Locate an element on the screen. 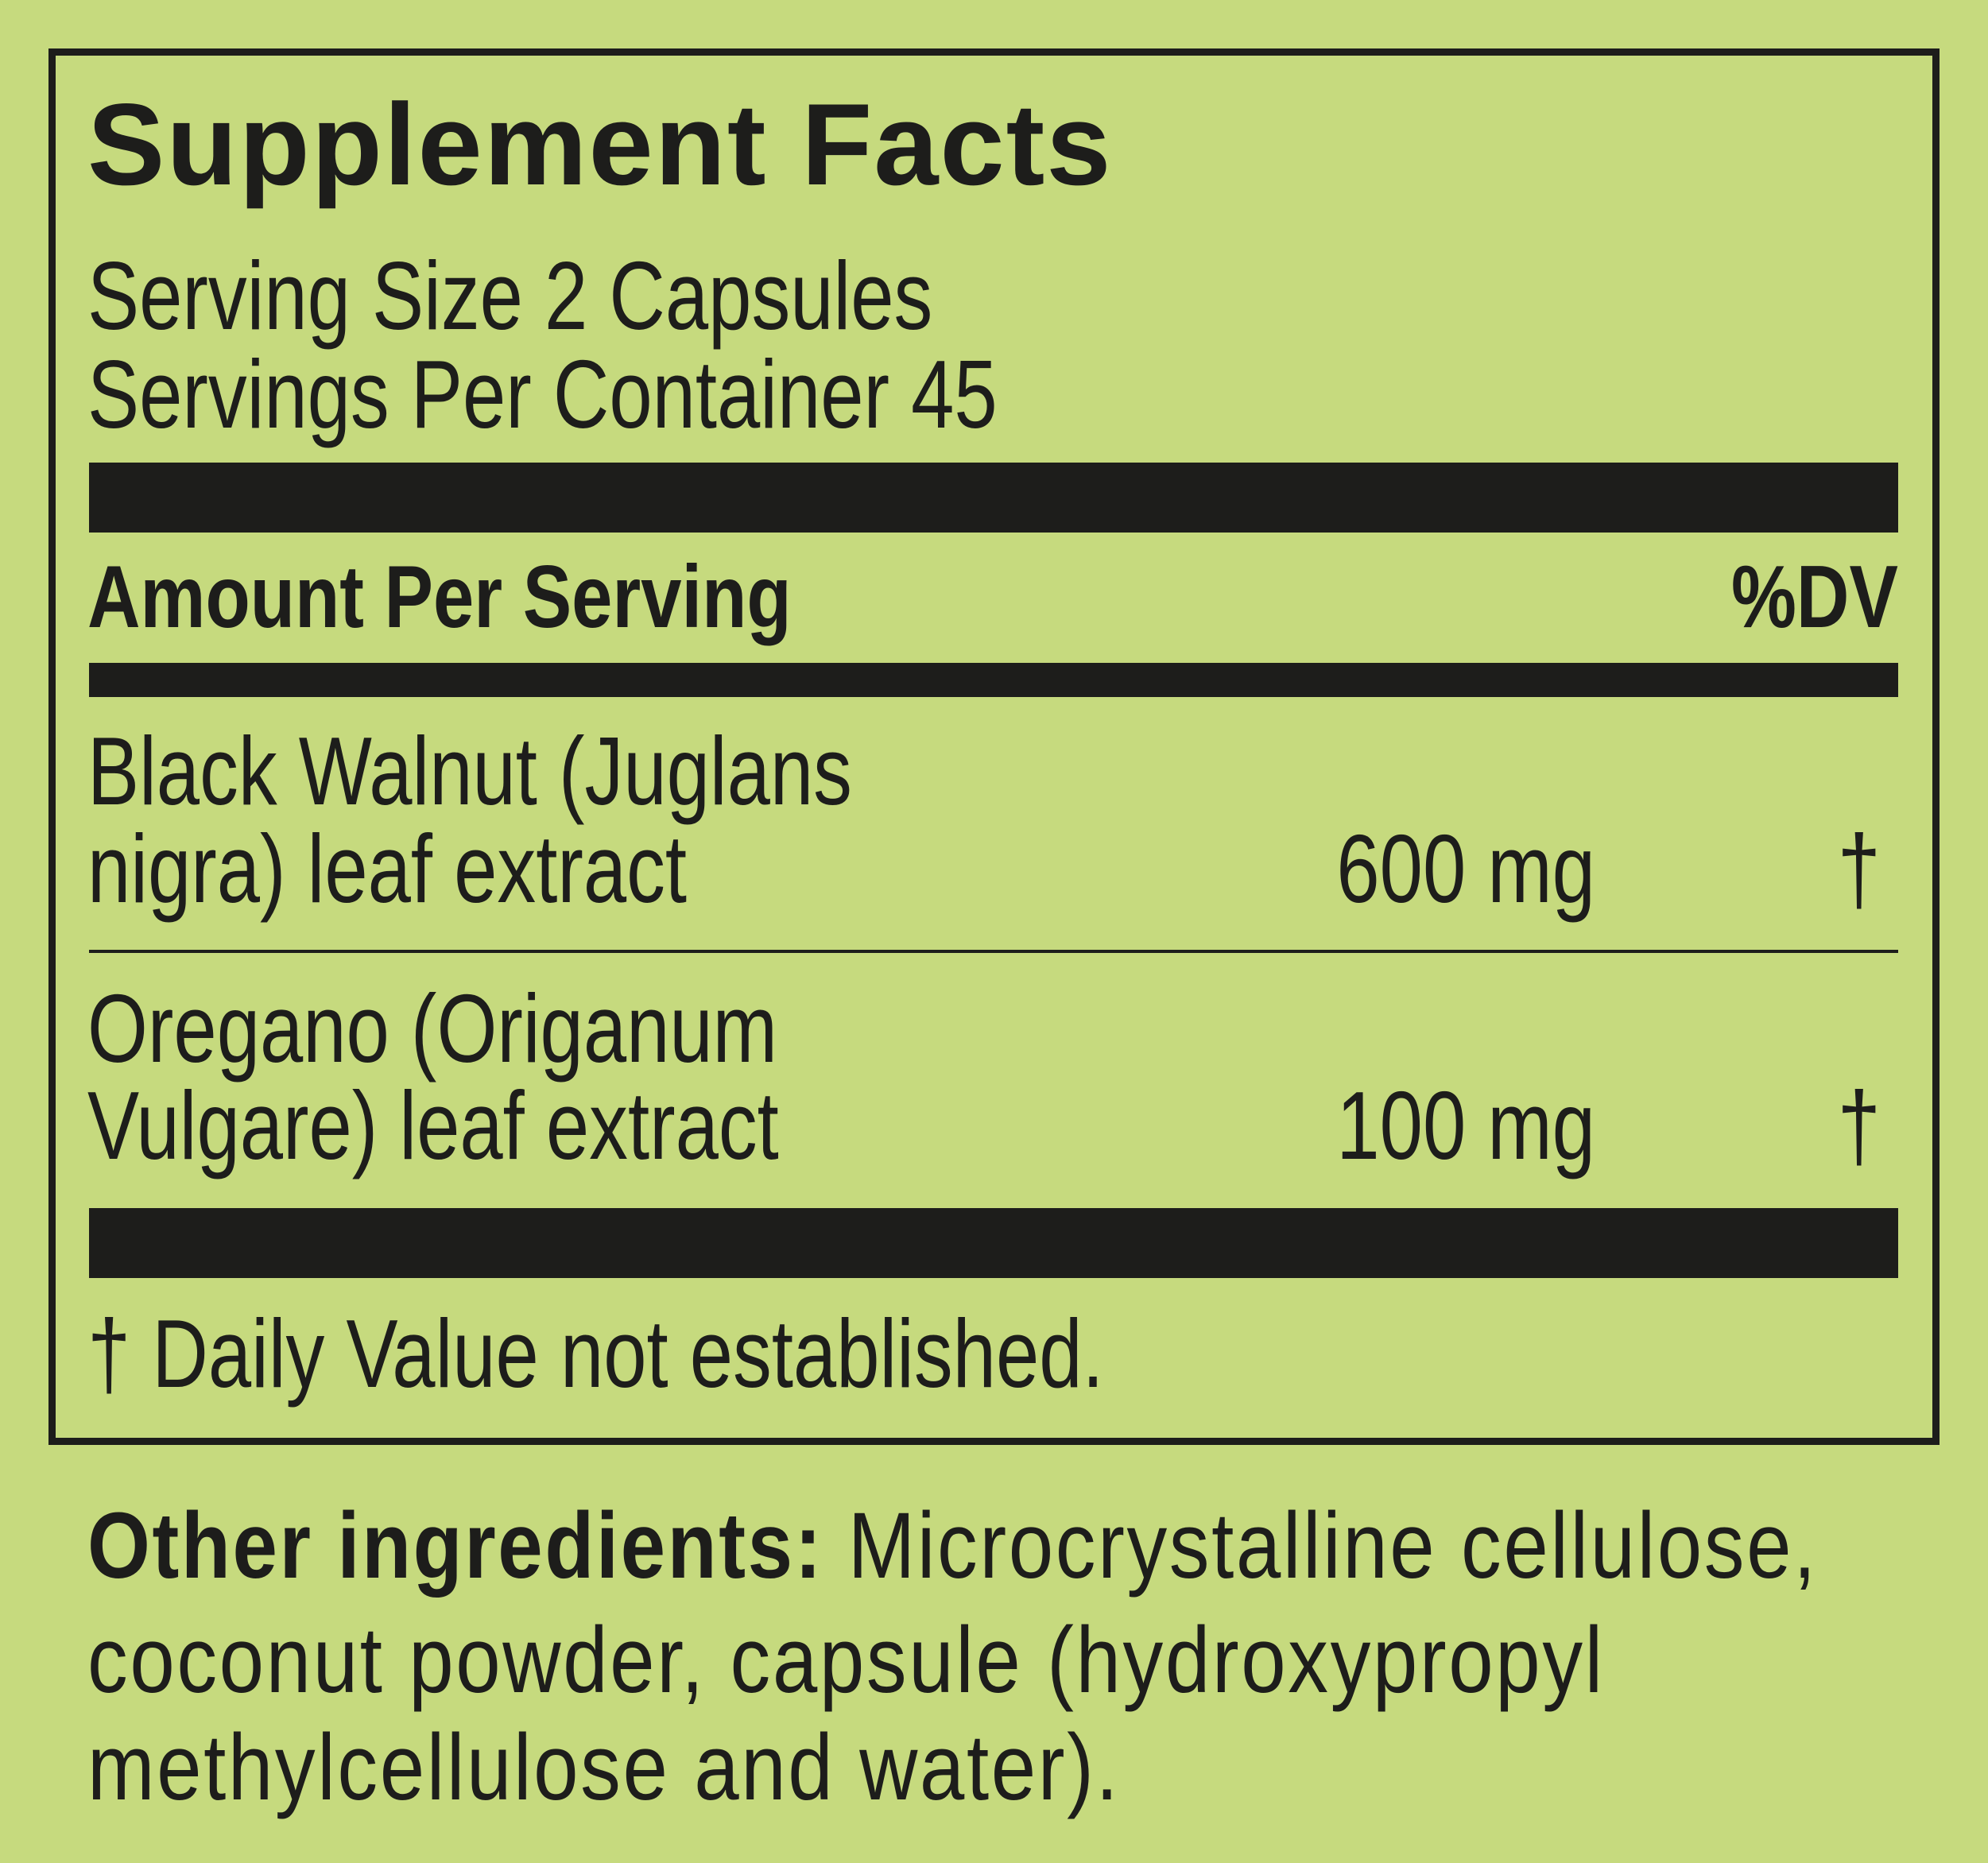 This screenshot has height=1863, width=1988. ingredient-name: Vulgare) leaf extract is located at coordinates (433, 1125).